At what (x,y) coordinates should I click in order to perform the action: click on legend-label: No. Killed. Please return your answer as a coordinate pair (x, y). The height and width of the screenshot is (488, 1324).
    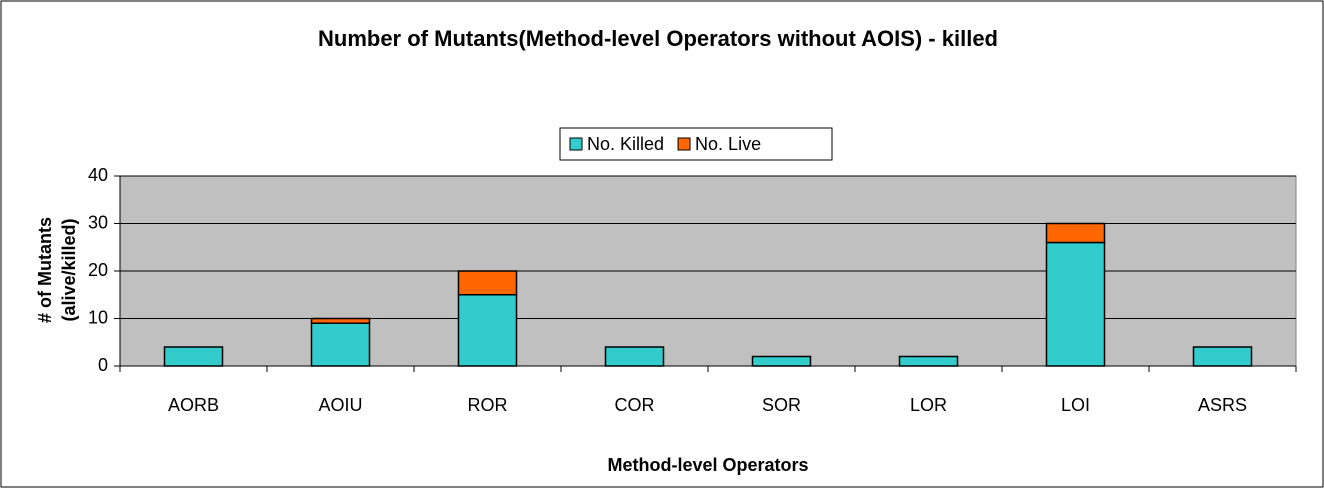
    Looking at the image, I should click on (625, 144).